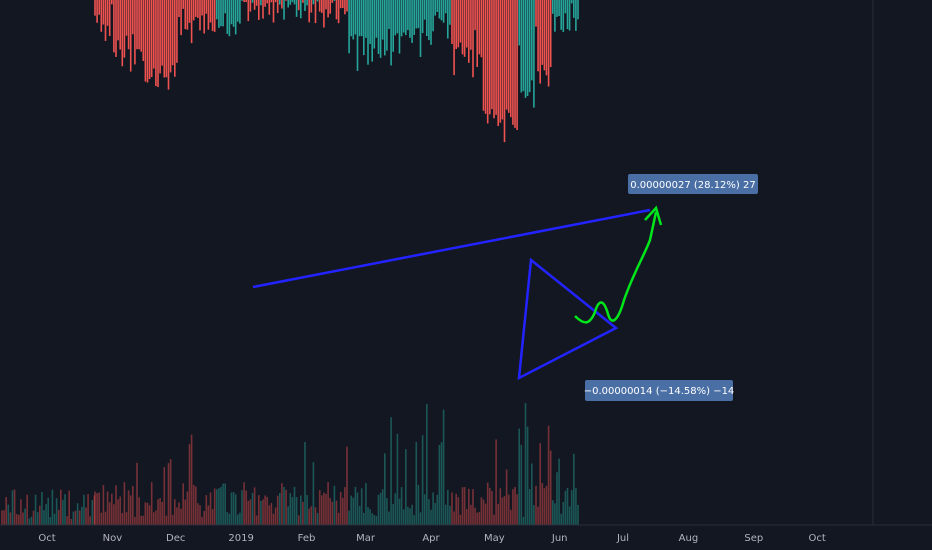 The height and width of the screenshot is (550, 932). I want to click on up-label-text: 0.00000027 (28.12%) 27, so click(692, 185).